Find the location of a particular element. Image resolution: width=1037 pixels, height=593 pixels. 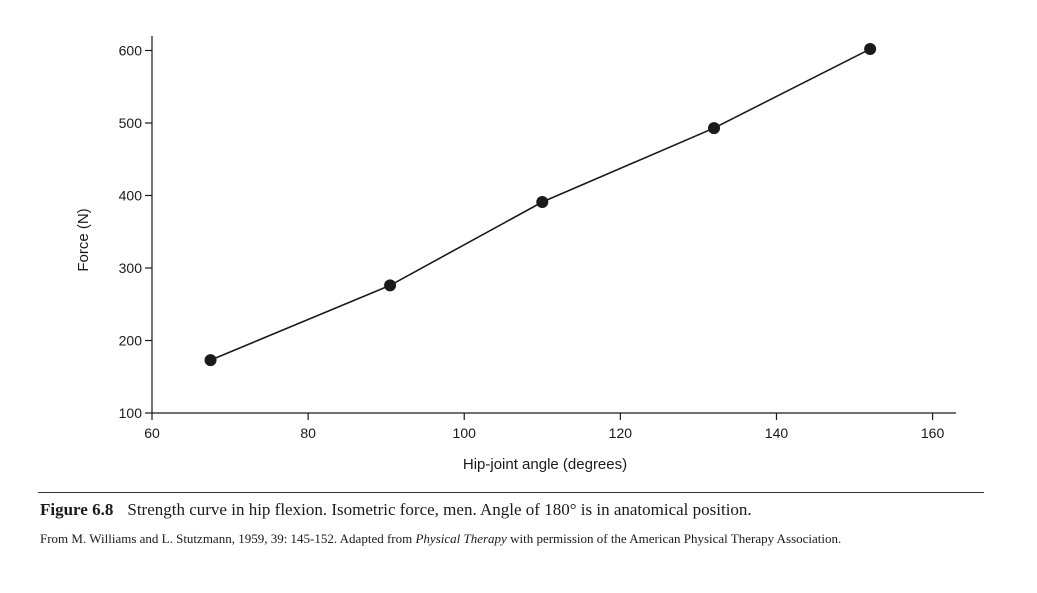

y-tick-label: 100 is located at coordinates (131, 413).